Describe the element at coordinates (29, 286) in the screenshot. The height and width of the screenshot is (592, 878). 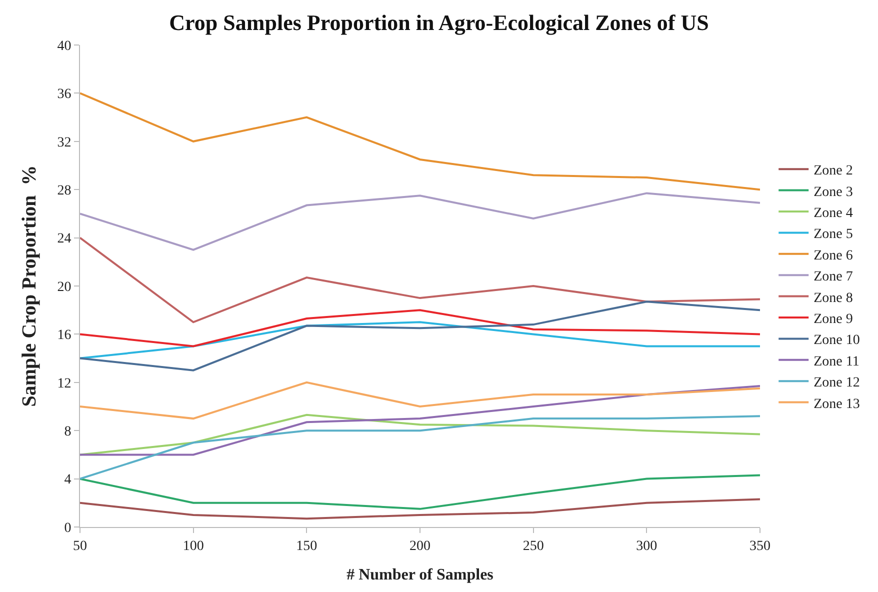
I see `y-axis-title: Sample Crop Proportion %` at that location.